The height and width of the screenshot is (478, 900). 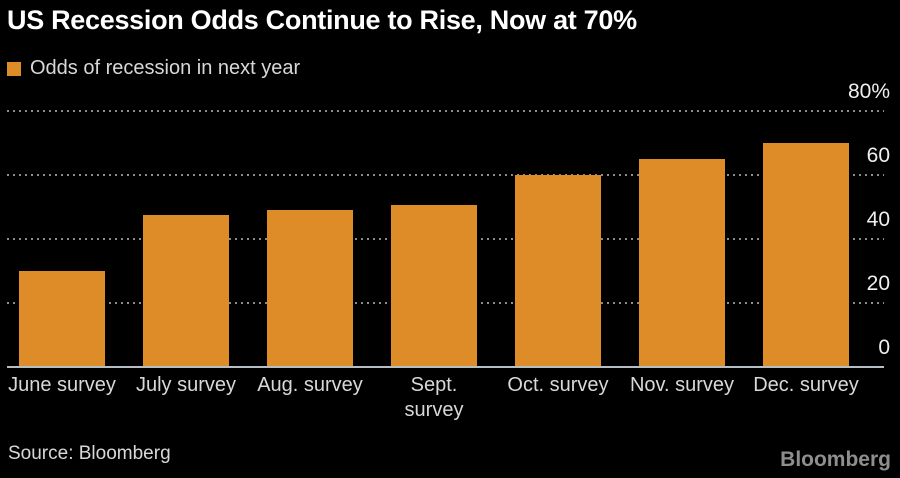 I want to click on y-tick-label-40: 40, so click(x=878, y=219).